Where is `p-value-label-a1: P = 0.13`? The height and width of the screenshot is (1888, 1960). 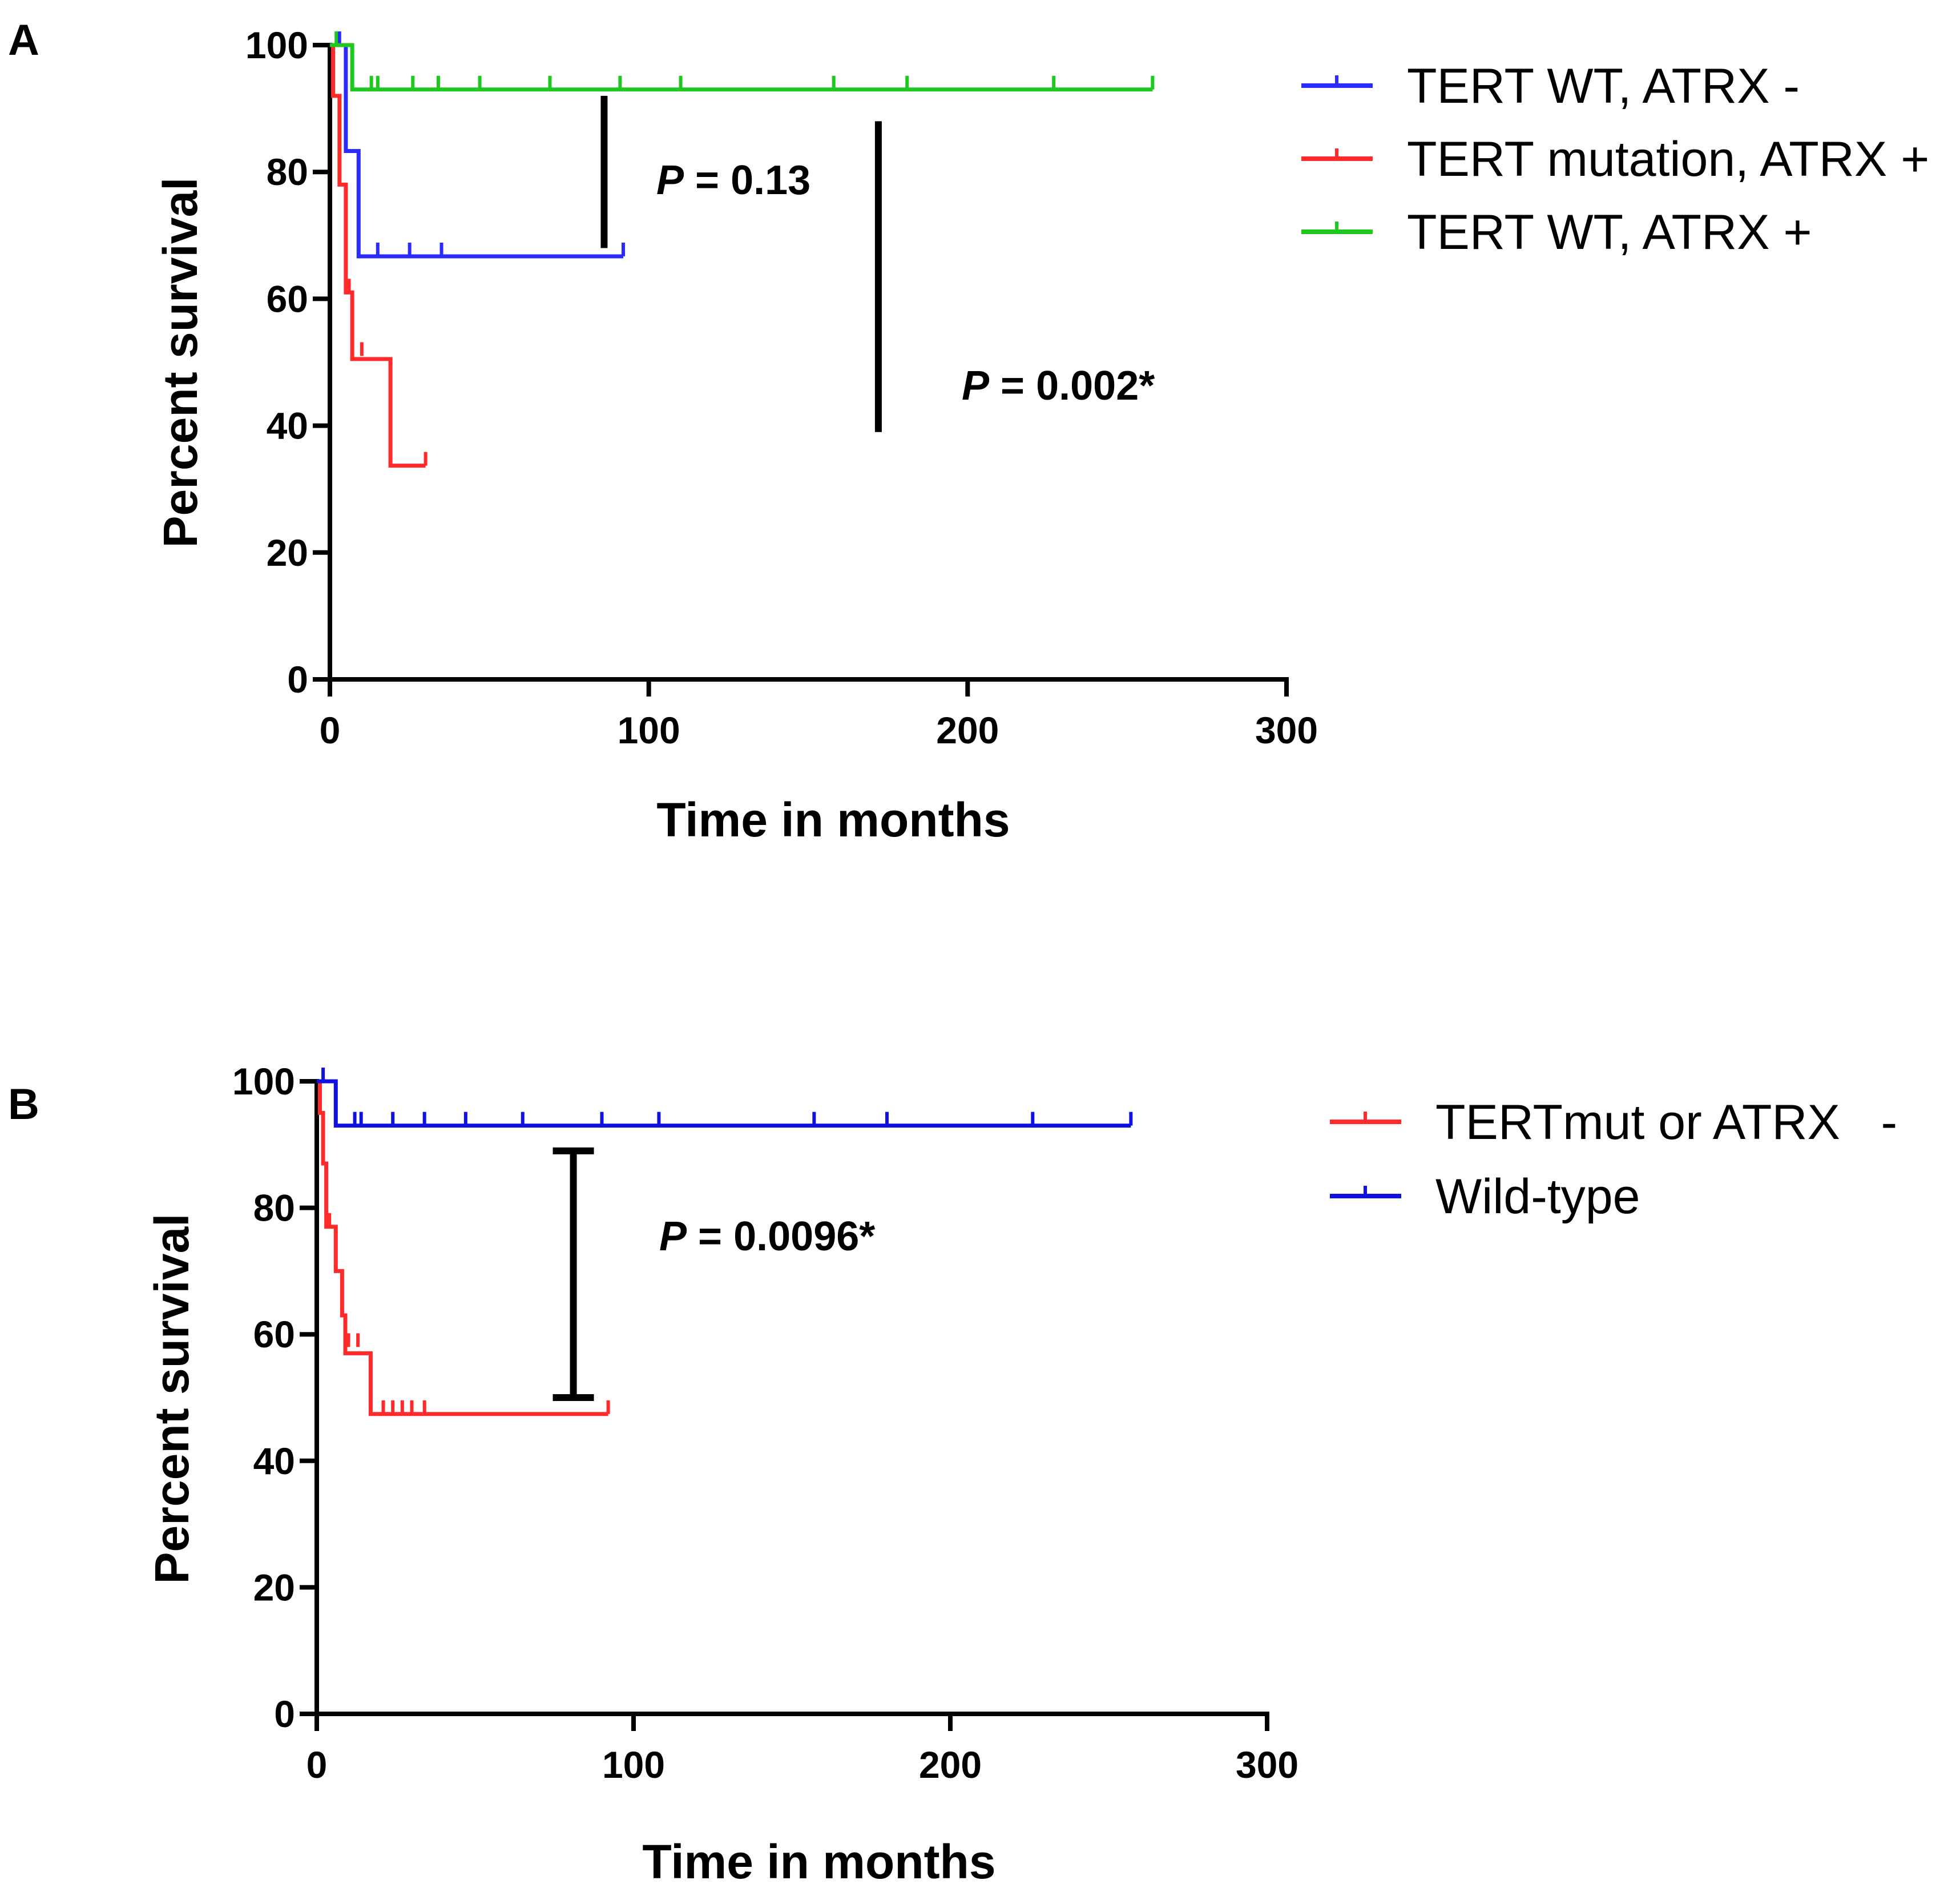 p-value-label-a1: P = 0.13 is located at coordinates (733, 180).